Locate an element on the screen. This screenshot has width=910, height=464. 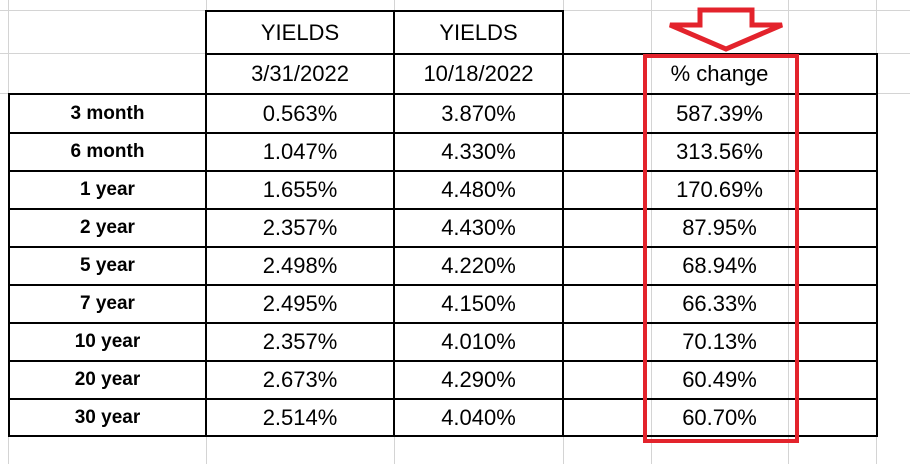
percent-change-cell: 60.70% is located at coordinates (719, 417).